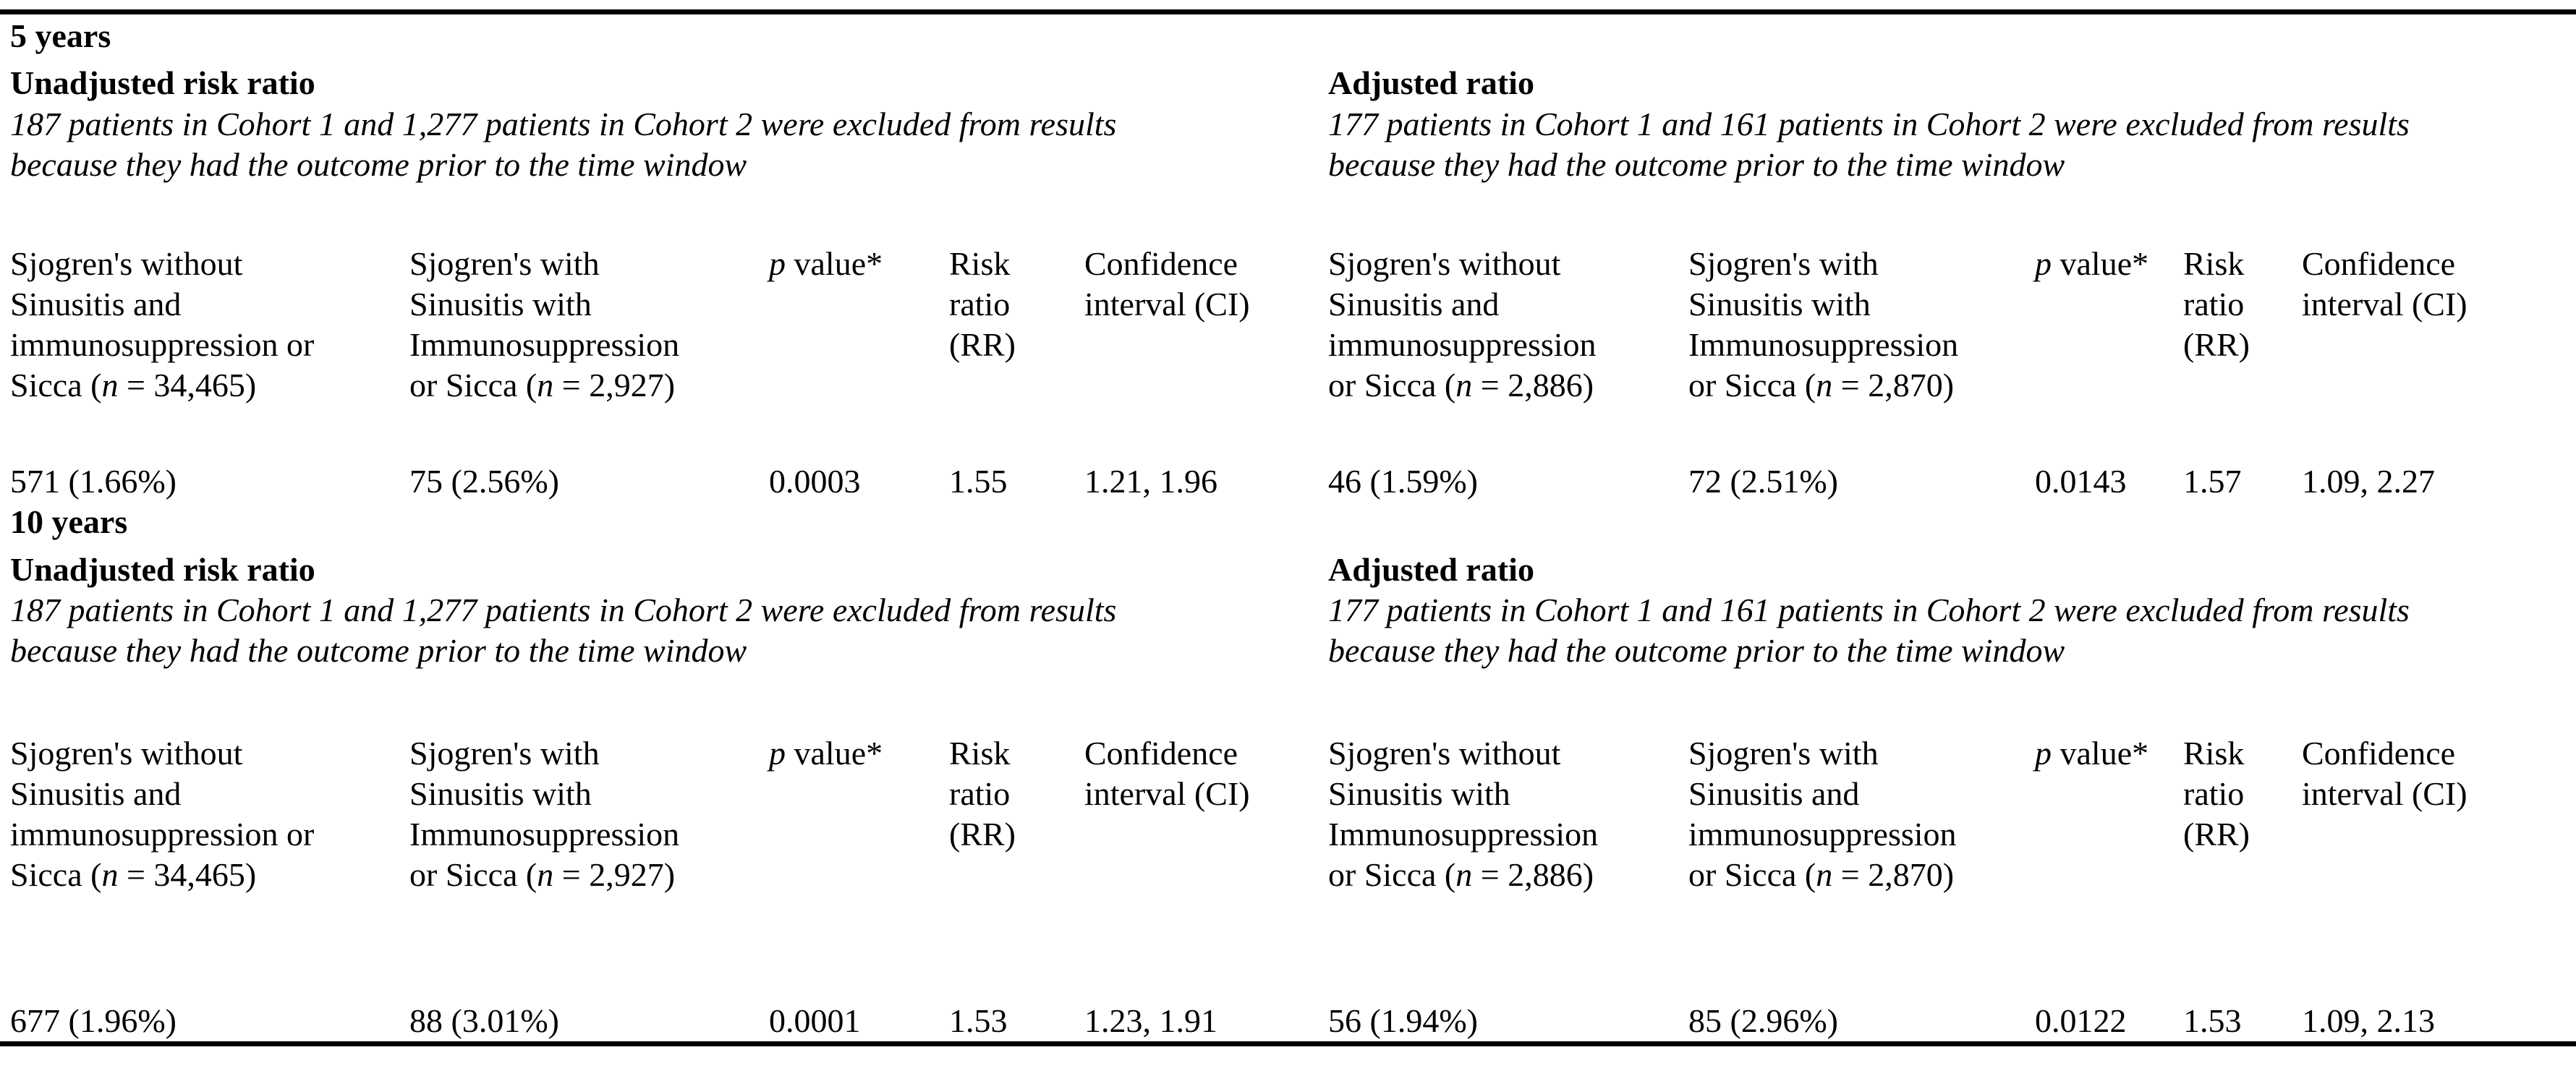 This screenshot has width=2576, height=1076. Describe the element at coordinates (826, 754) in the screenshot. I see `header-p-value-unadjusted-10y: p value*` at that location.